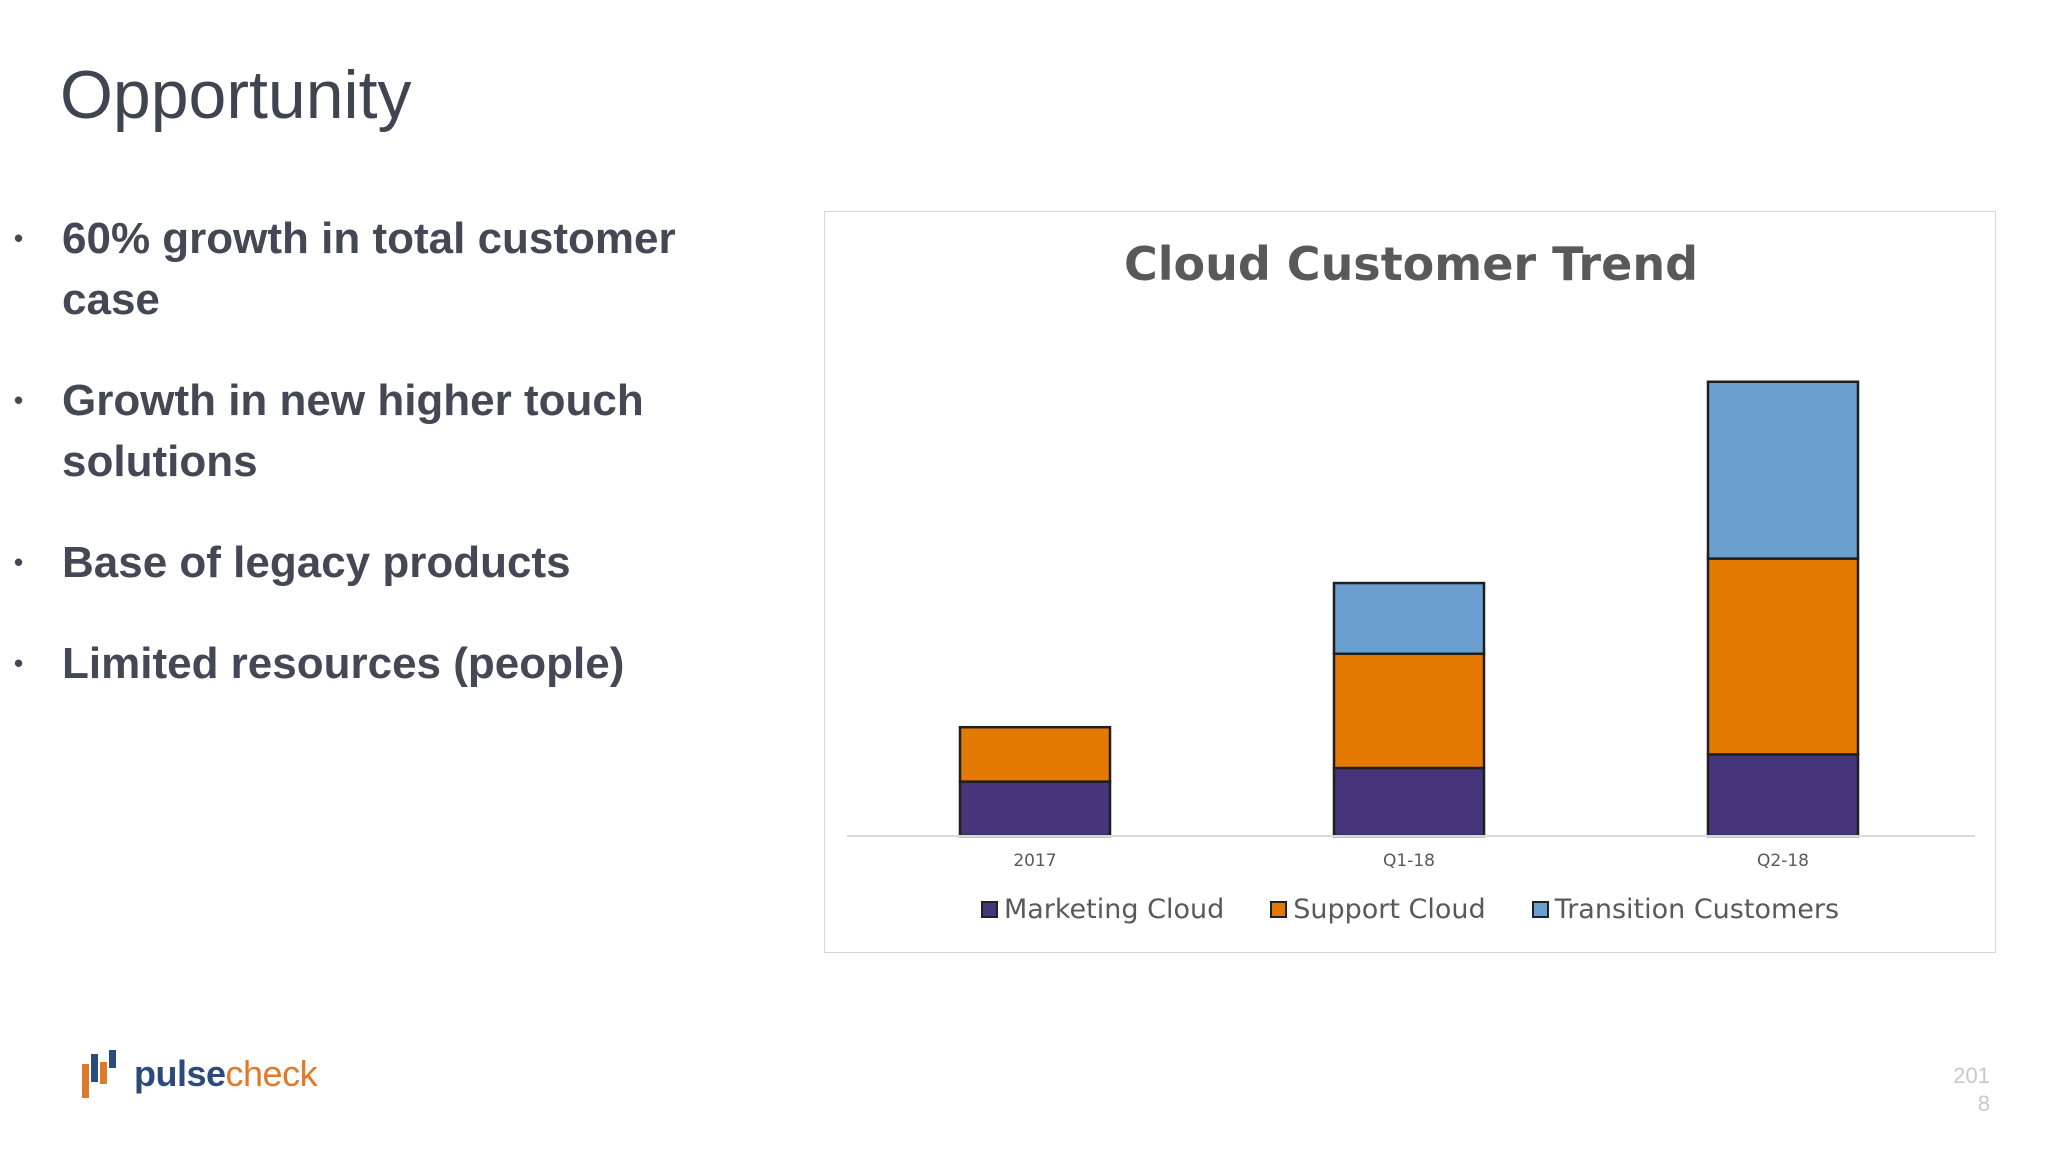 Image resolution: width=2048 pixels, height=1152 pixels. I want to click on bullet-item: • 60% growth in total customer case, so click(380, 269).